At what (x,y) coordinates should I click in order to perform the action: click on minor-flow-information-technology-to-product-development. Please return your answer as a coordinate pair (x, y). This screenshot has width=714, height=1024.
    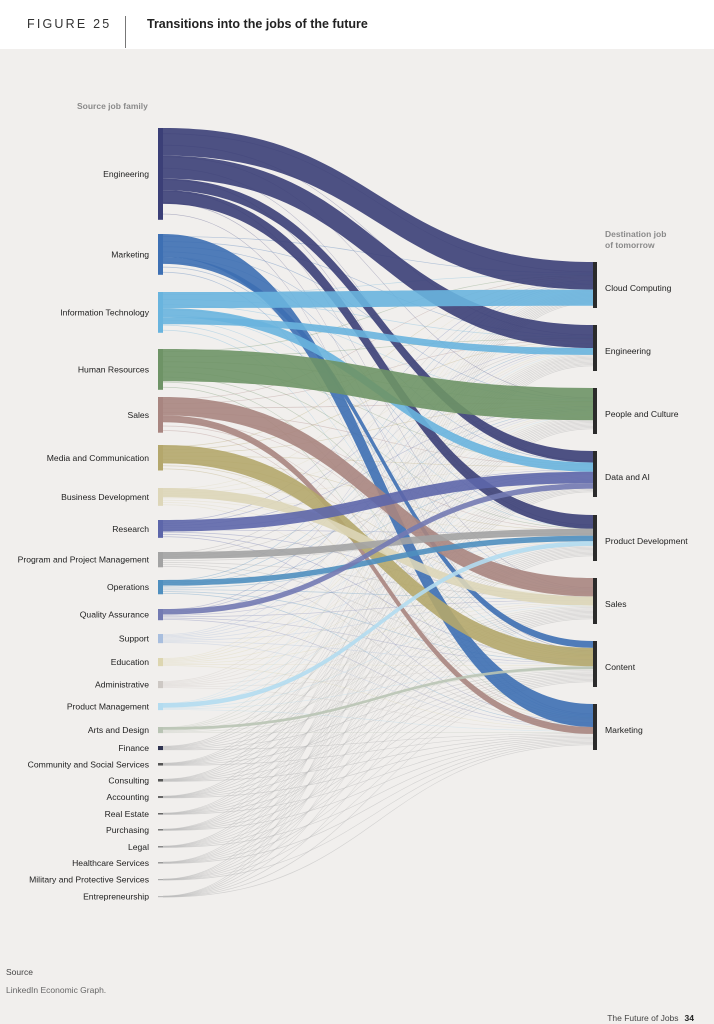
    Looking at the image, I should click on (378, 421).